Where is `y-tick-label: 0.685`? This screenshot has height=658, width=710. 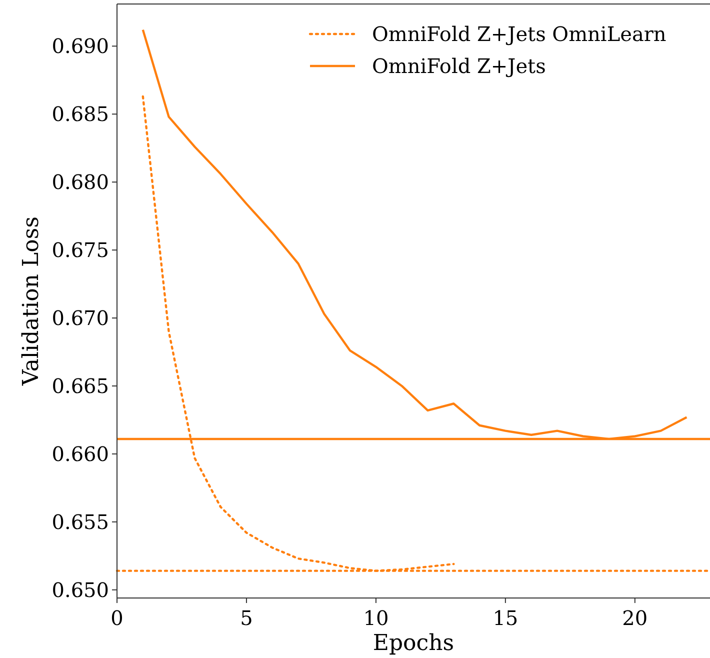
y-tick-label: 0.685 is located at coordinates (80, 114).